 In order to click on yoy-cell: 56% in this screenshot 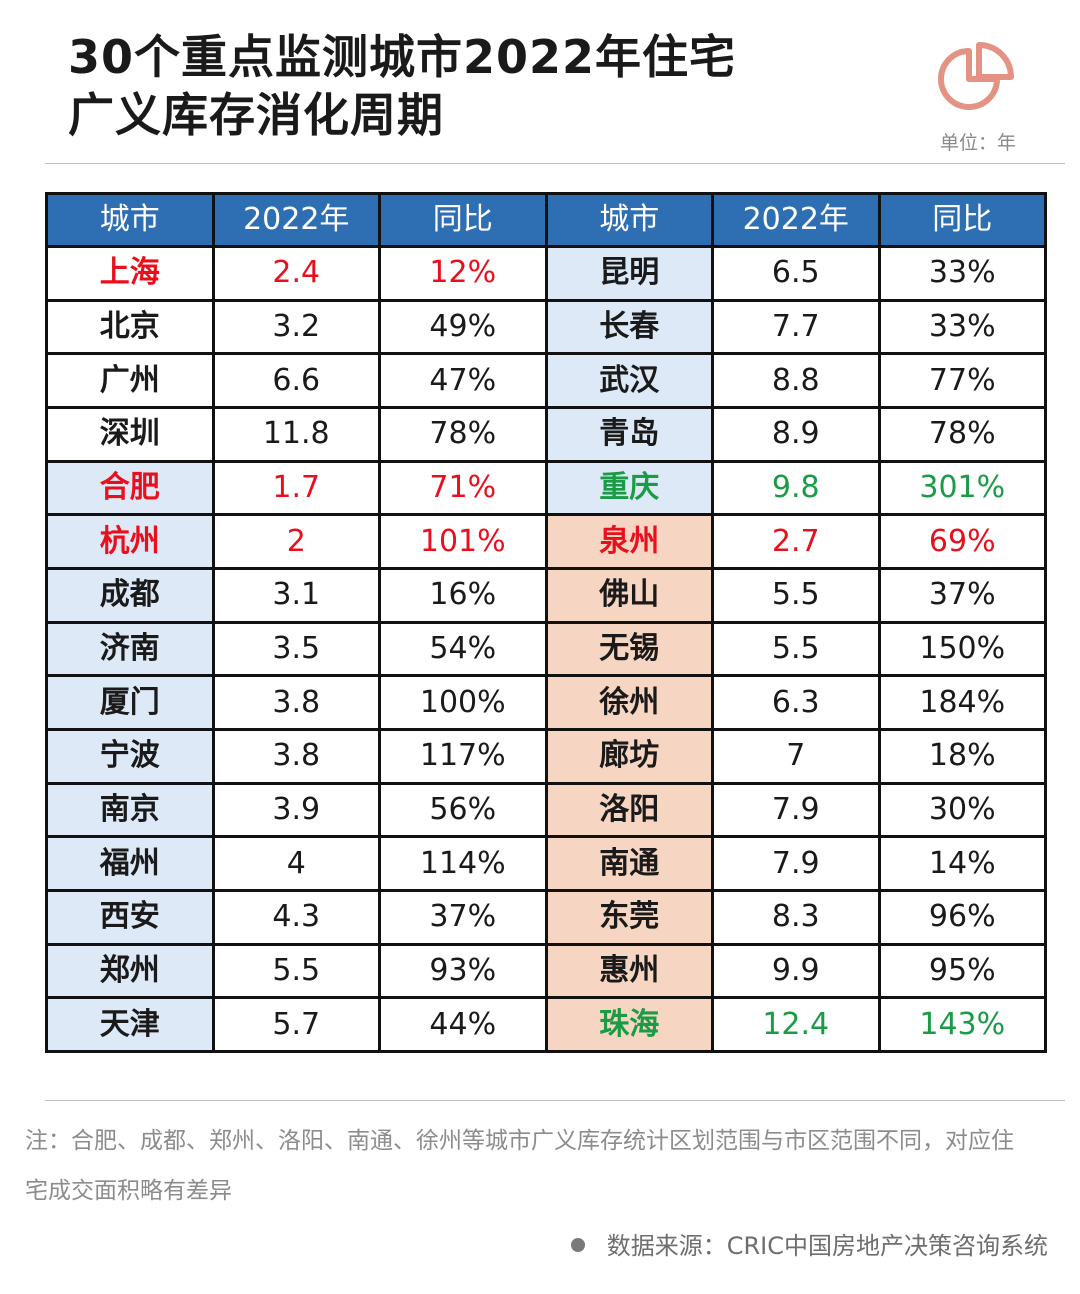, I will do `click(463, 810)`.